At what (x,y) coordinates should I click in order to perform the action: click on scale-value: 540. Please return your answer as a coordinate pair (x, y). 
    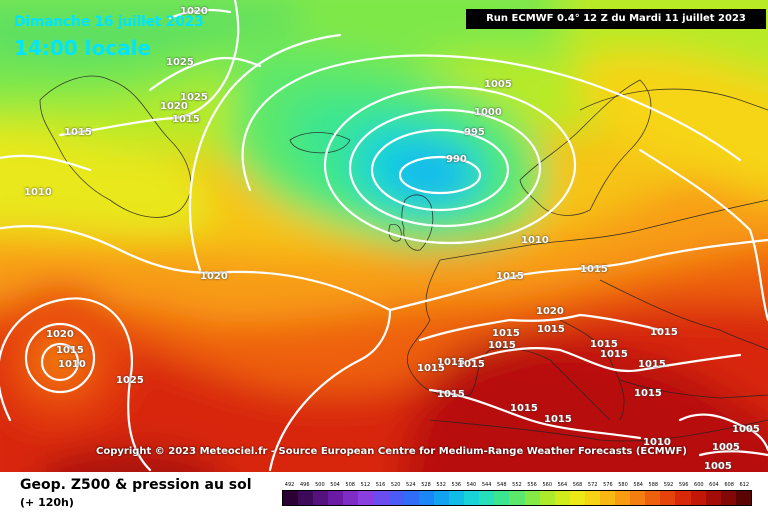
    Looking at the image, I should click on (471, 485).